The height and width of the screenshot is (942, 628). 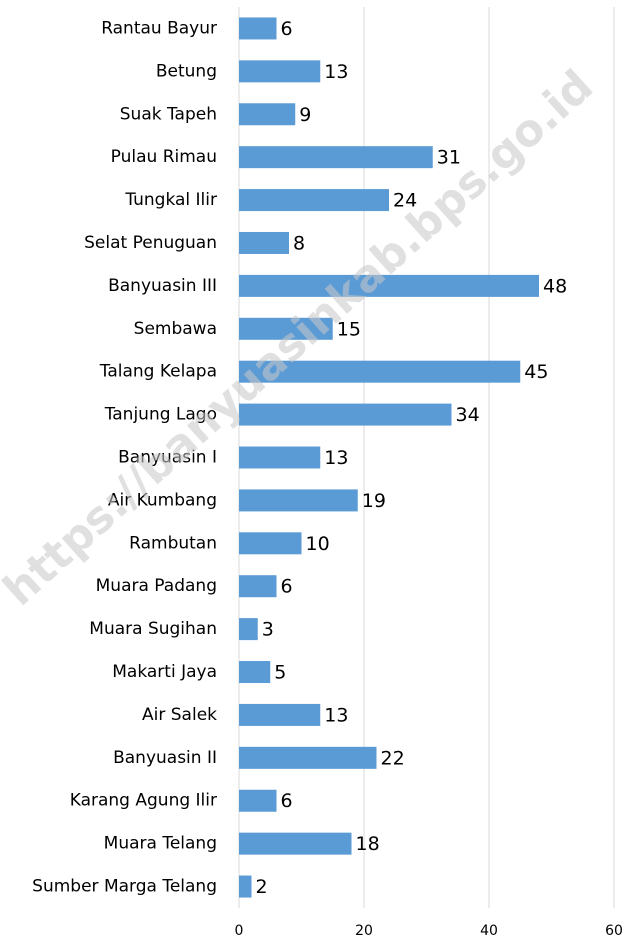 What do you see at coordinates (268, 630) in the screenshot?
I see `data-label: 3` at bounding box center [268, 630].